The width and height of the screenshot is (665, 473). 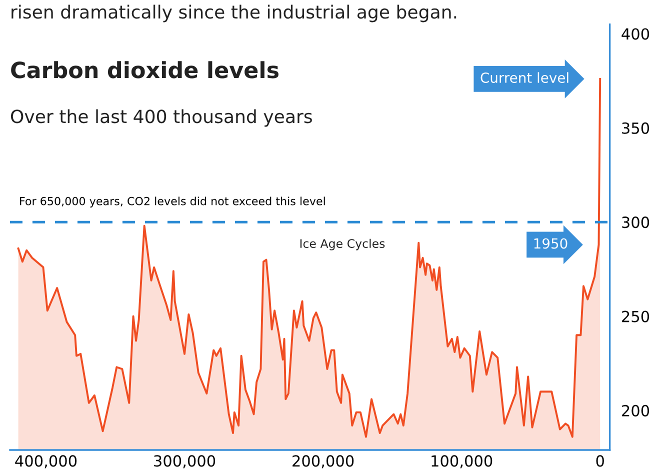 What do you see at coordinates (185, 461) in the screenshot?
I see `x-tick-label: 300,000` at bounding box center [185, 461].